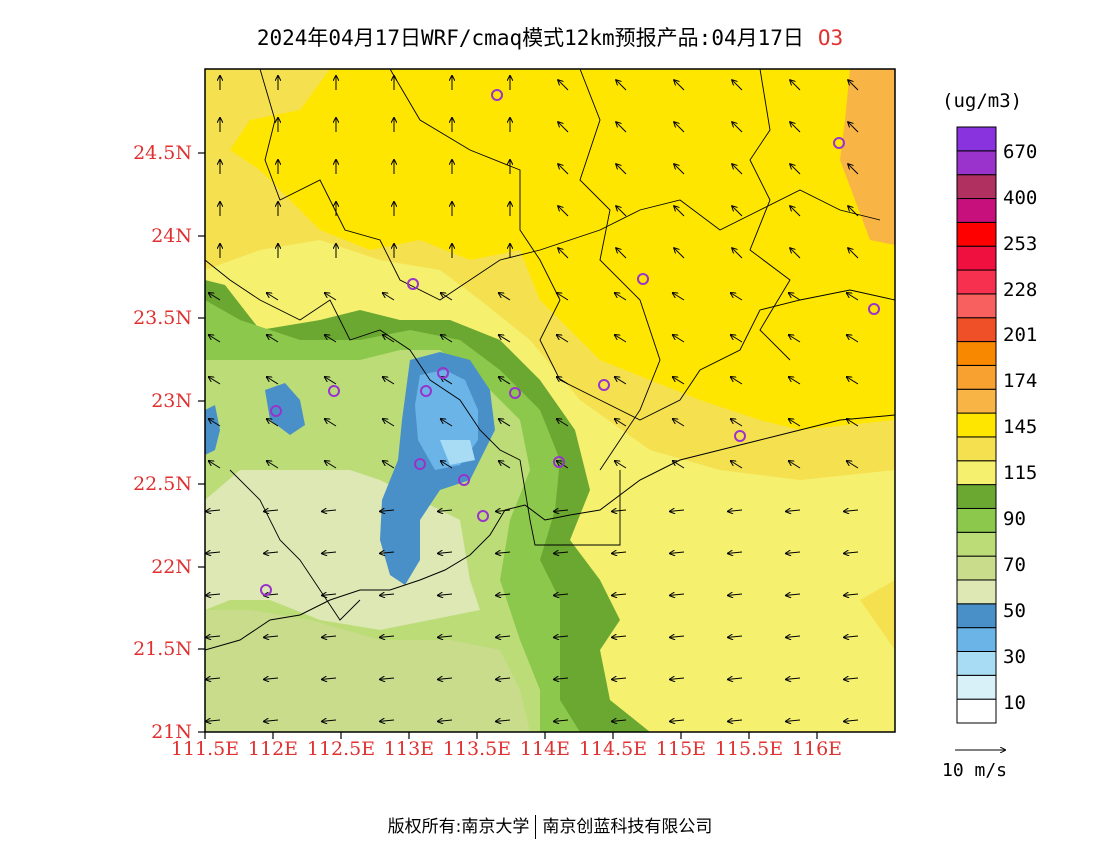 The width and height of the screenshot is (1100, 850). Describe the element at coordinates (171, 236) in the screenshot. I see `lat-label: 24N` at that location.